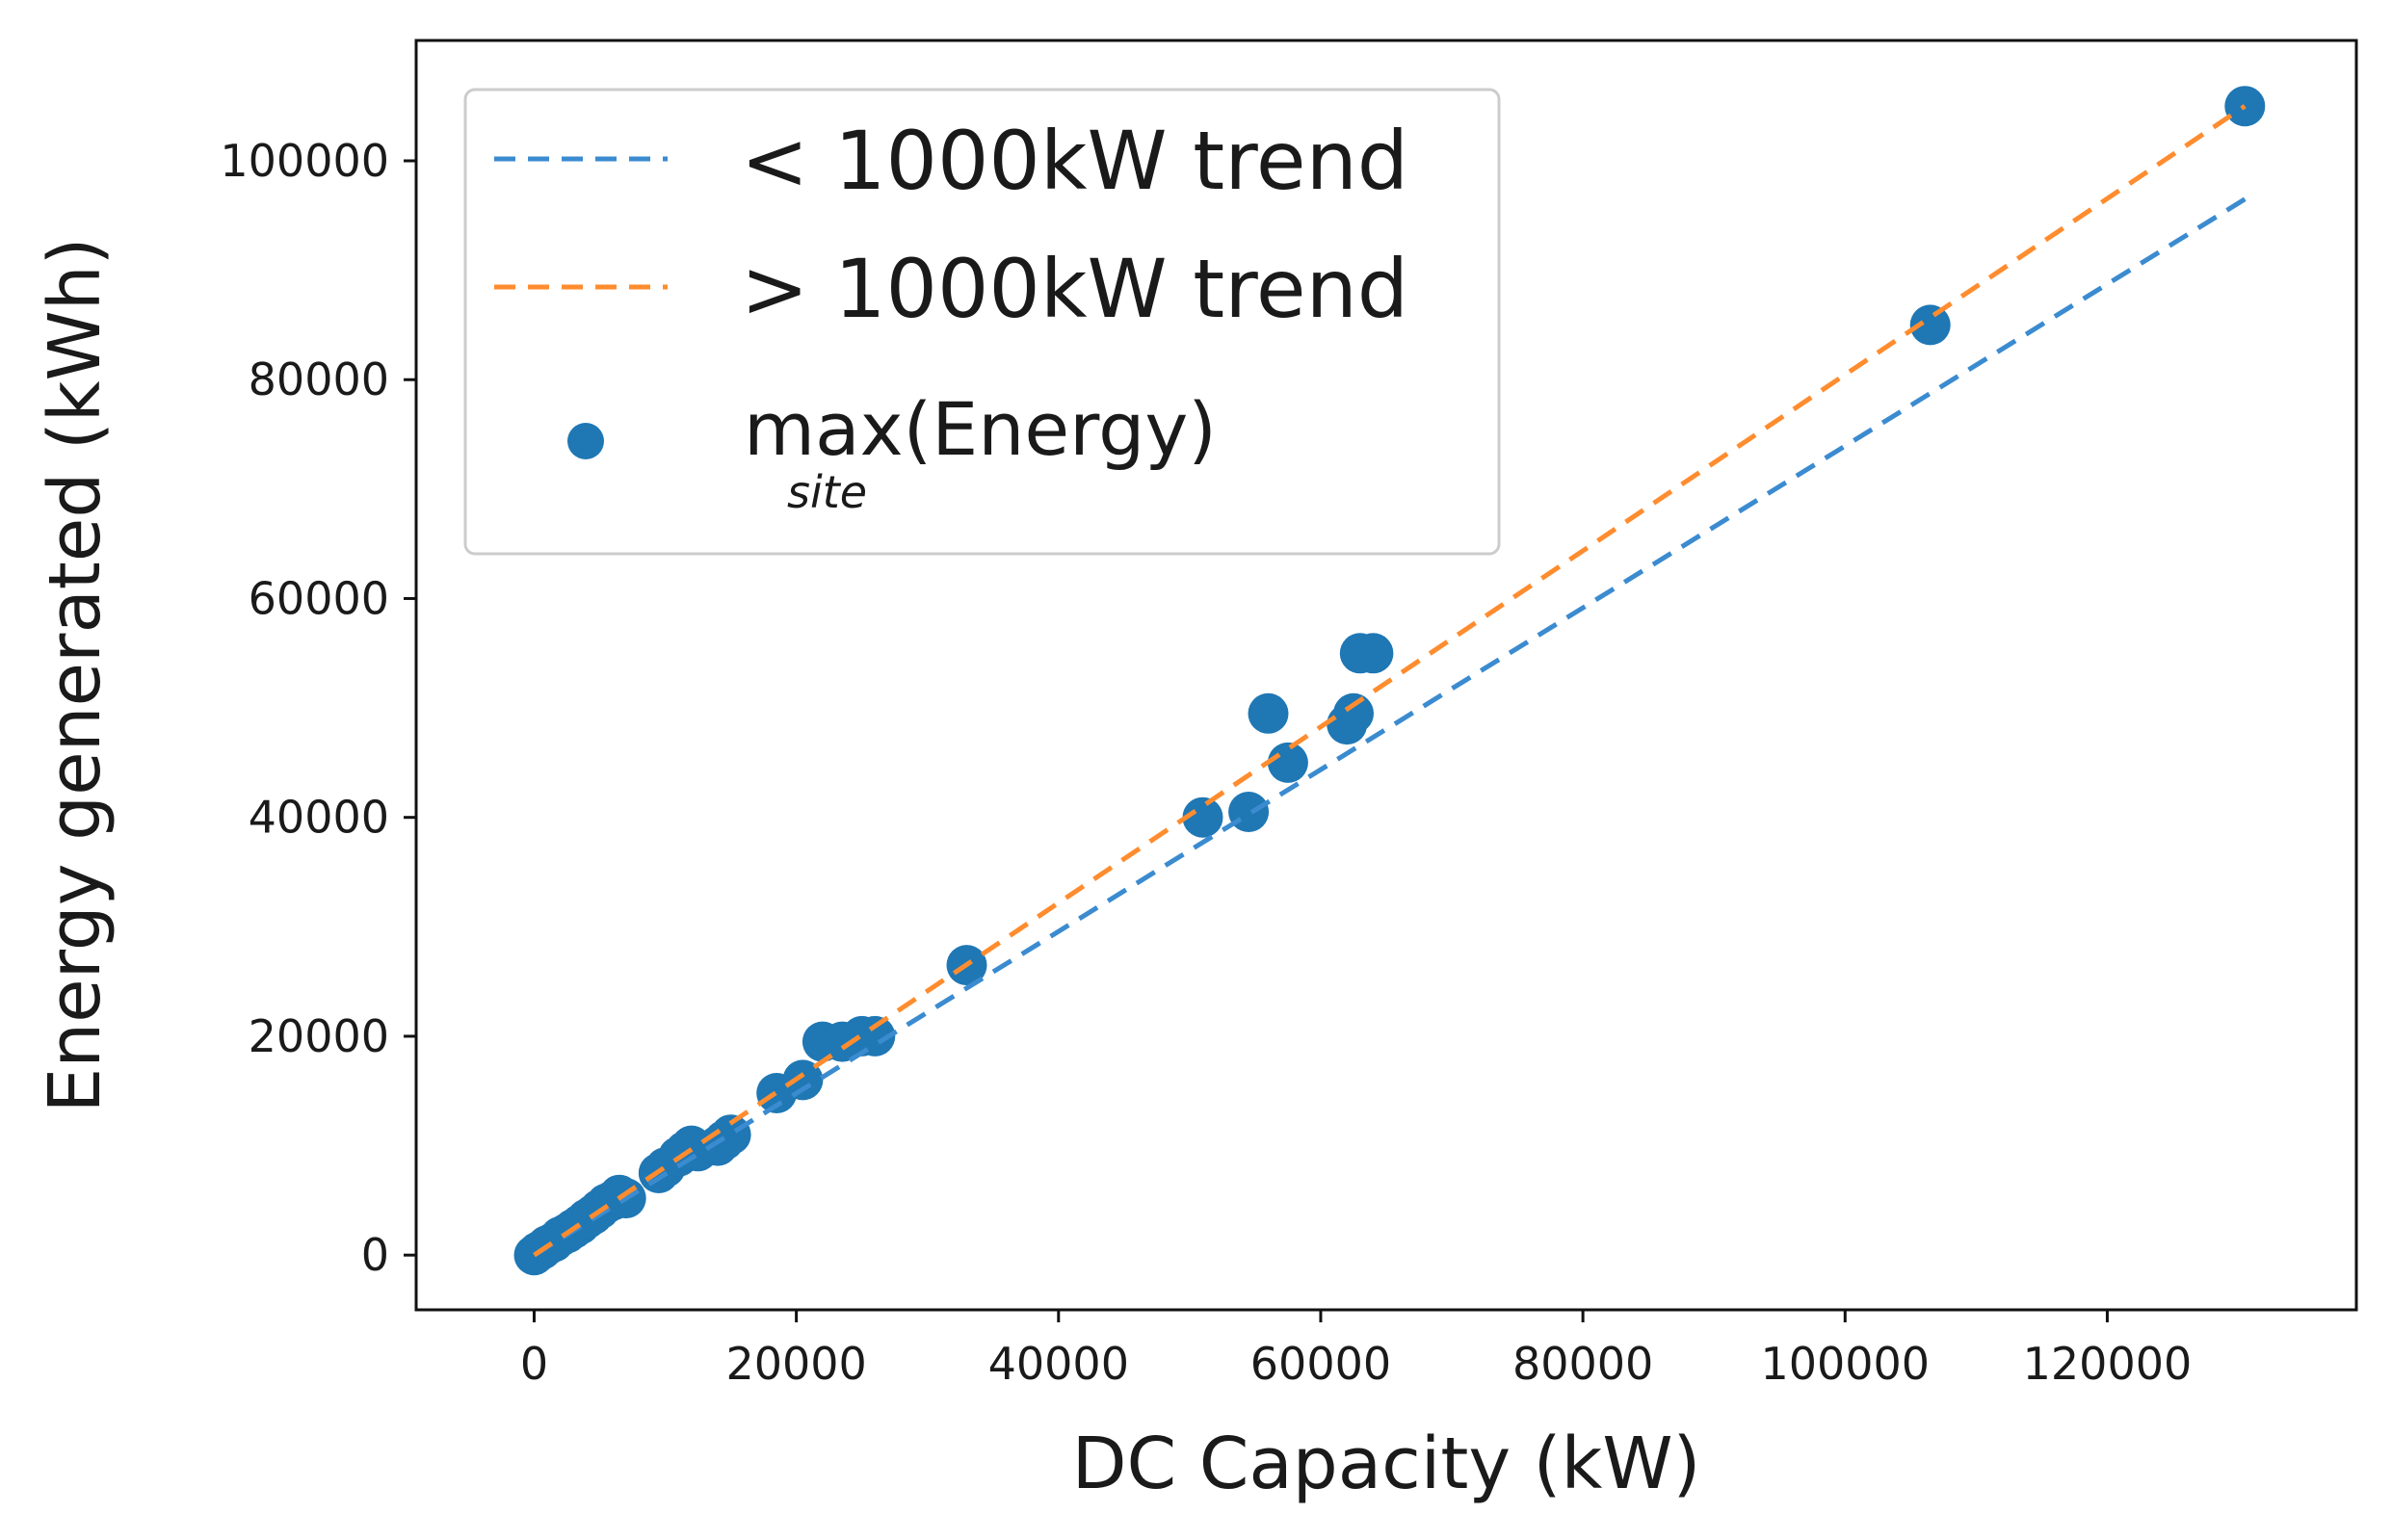 The width and height of the screenshot is (2392, 1540). Describe the element at coordinates (75, 675) in the screenshot. I see `y-axis-title: Energy generated (kWh)` at that location.